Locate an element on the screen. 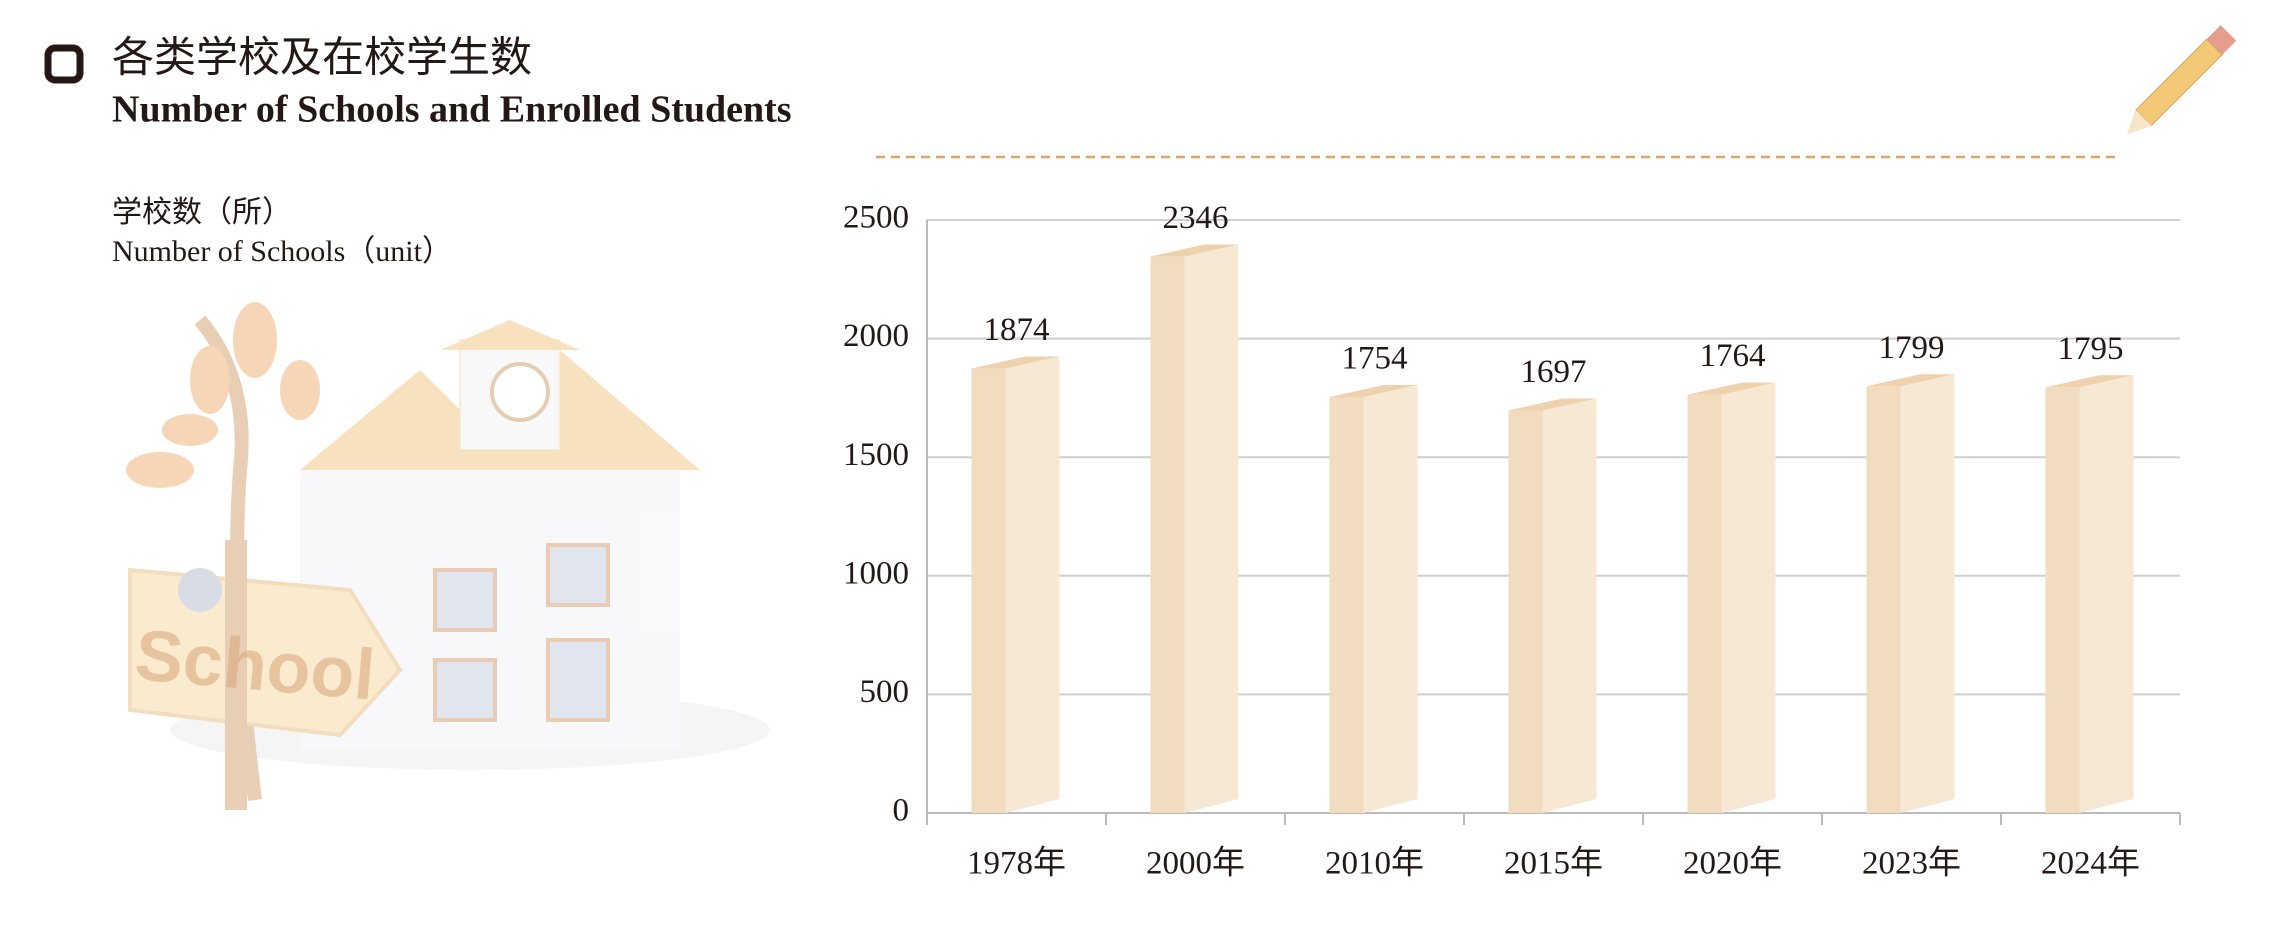 The height and width of the screenshot is (928, 2277). value-label: 2346 is located at coordinates (1196, 218).